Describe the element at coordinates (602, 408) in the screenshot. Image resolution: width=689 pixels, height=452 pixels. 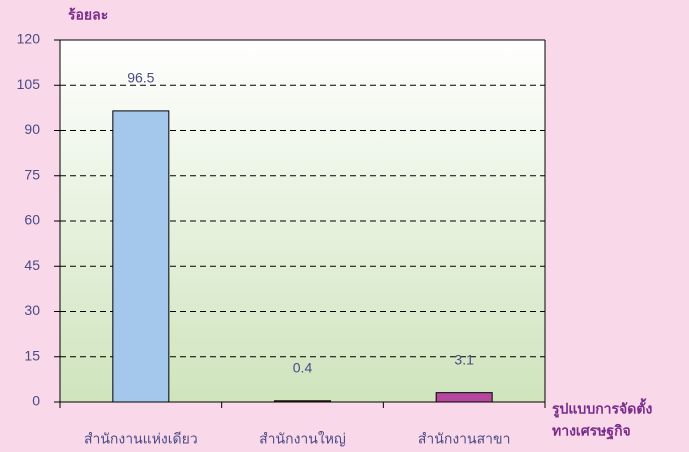
I see `x-axis-label: รูปแบบการจัดตั้ง` at that location.